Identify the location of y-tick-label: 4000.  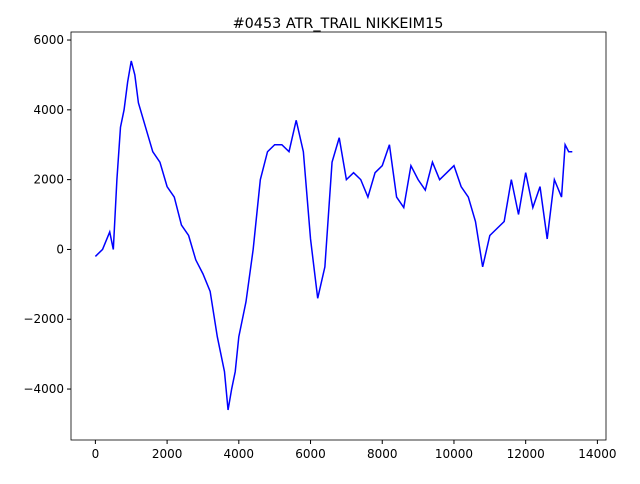
(48, 110).